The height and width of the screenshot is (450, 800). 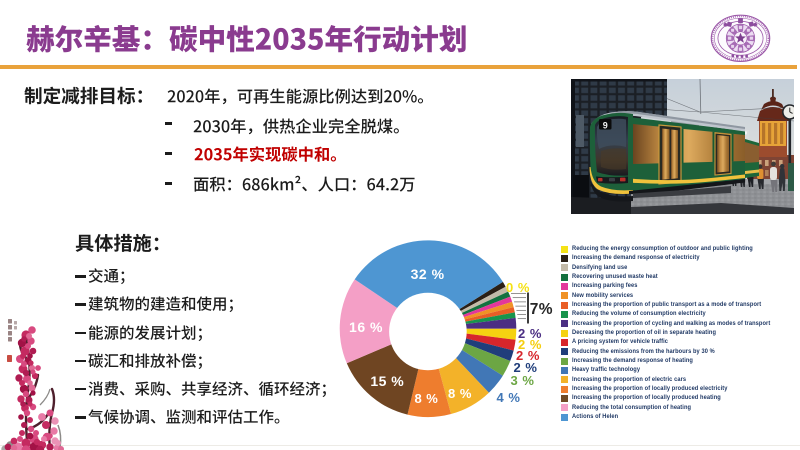 What do you see at coordinates (605, 125) in the screenshot?
I see `svg-text: 9` at bounding box center [605, 125].